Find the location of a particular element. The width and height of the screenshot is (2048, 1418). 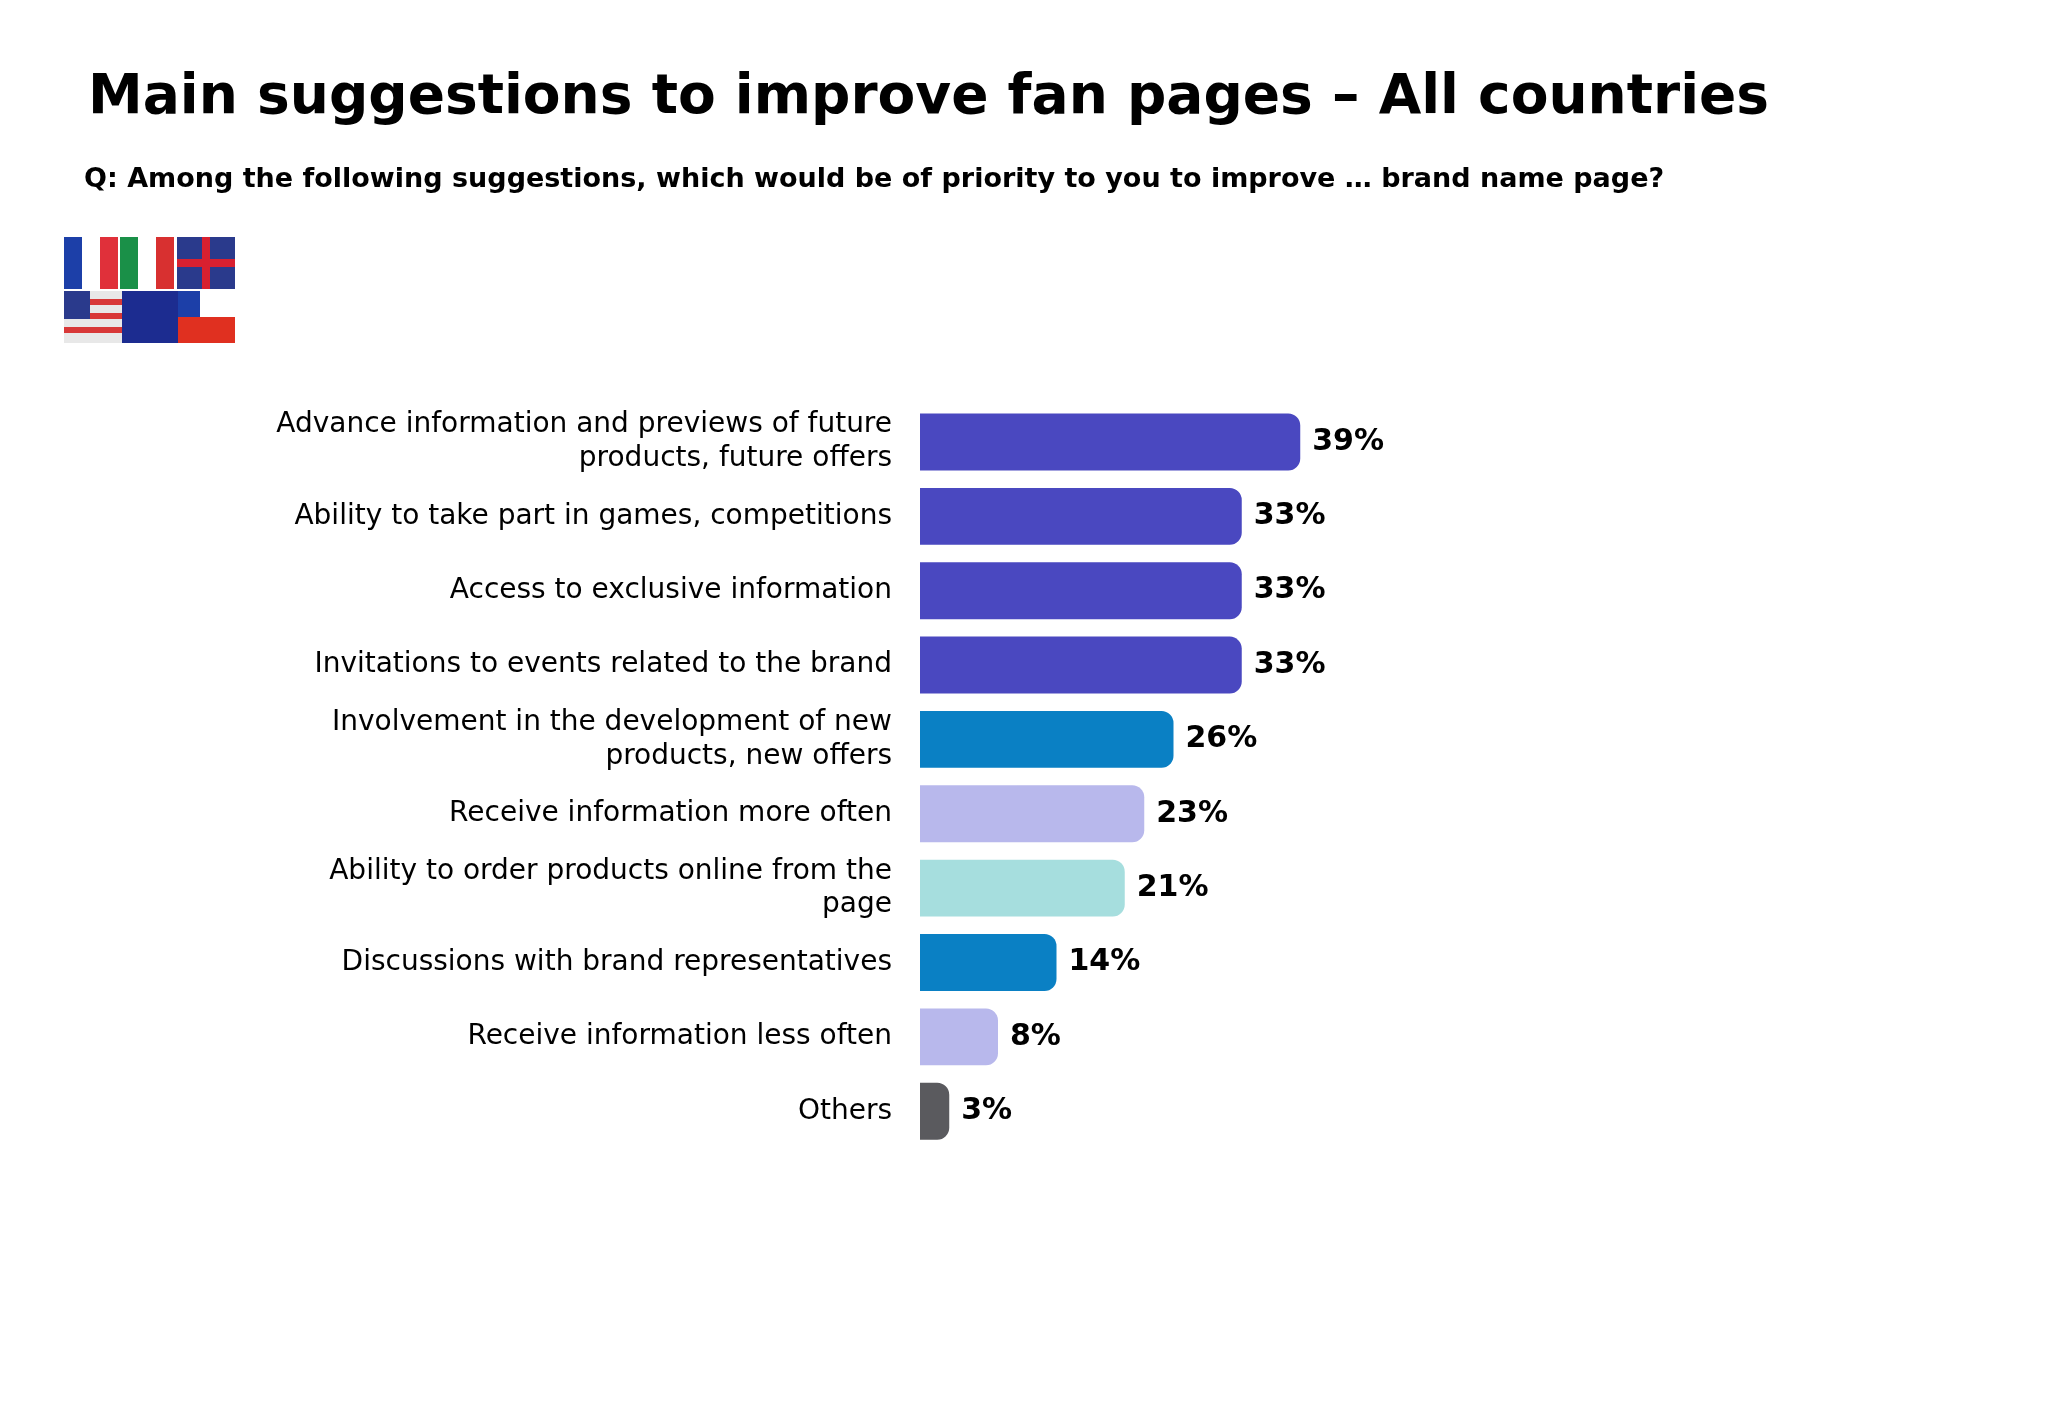

y-tick-label: Others is located at coordinates (844, 1109).